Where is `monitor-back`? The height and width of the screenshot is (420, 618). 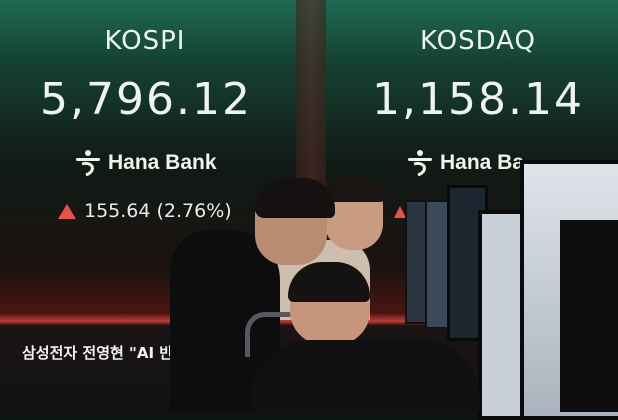 monitor-back is located at coordinates (589, 316).